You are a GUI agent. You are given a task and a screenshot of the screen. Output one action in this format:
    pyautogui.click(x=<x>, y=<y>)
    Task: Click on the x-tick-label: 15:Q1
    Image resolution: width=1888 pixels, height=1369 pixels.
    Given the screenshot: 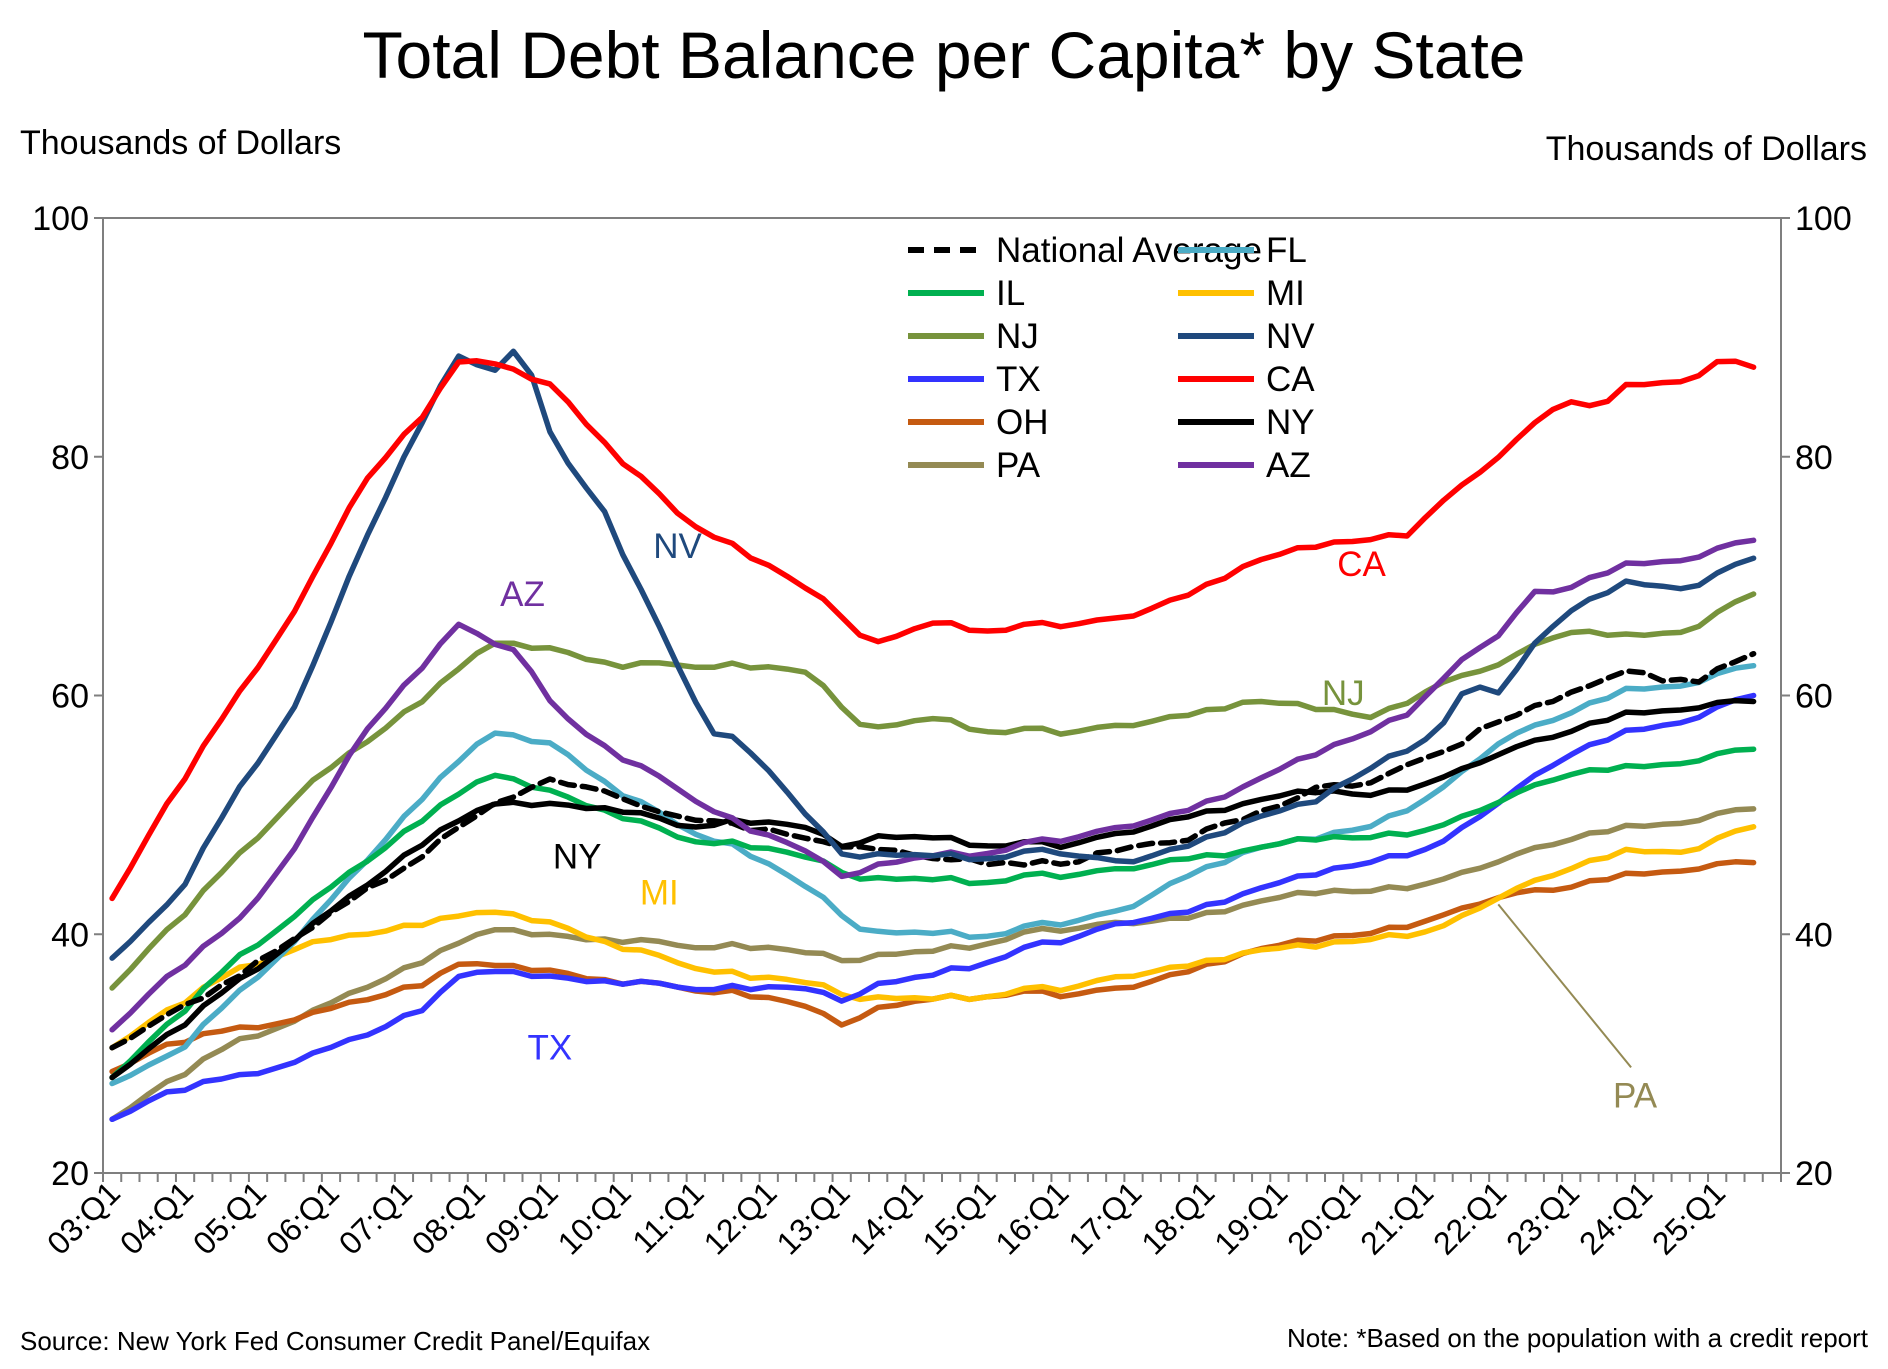 What is the action you would take?
    pyautogui.click(x=958, y=1217)
    